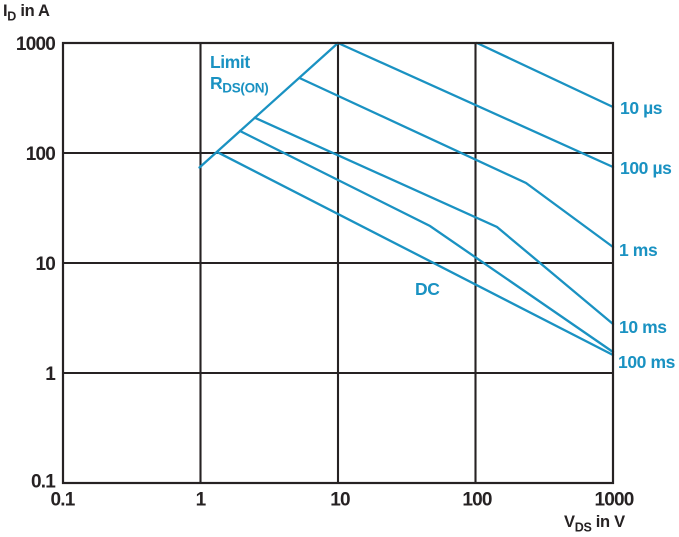 This screenshot has width=679, height=537. What do you see at coordinates (646, 168) in the screenshot?
I see `svg-text: 100 µs` at bounding box center [646, 168].